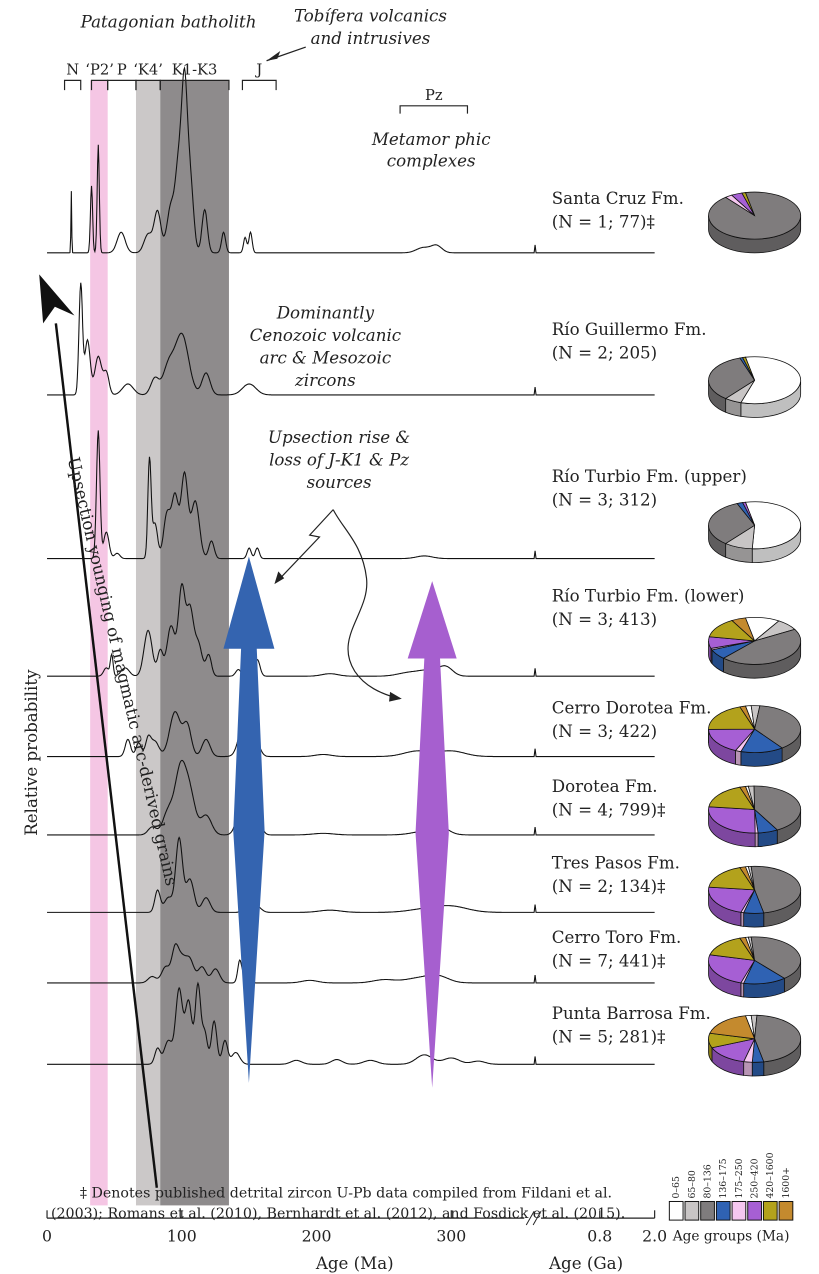 This screenshot has width=819, height=1274. What do you see at coordinates (325, 380) in the screenshot?
I see `cenozoic-note-4: zircons` at bounding box center [325, 380].